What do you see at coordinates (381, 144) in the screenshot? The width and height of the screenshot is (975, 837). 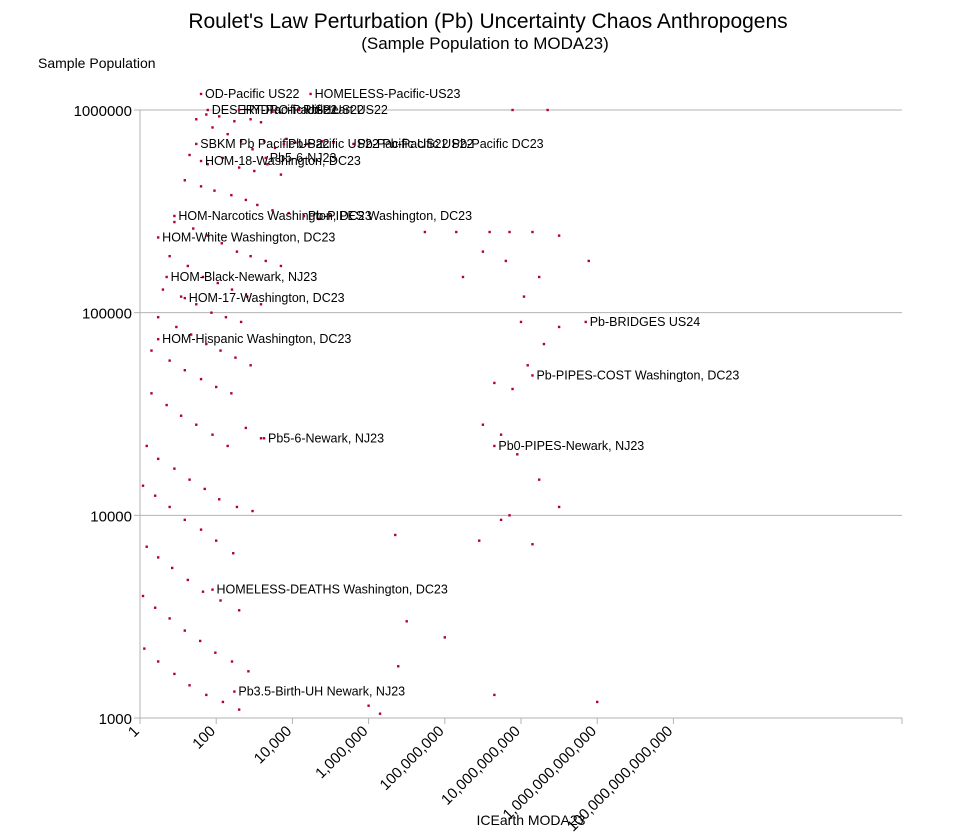 I see `annotation-label-6: Pb-Pacific US22 Pb-Pacific US22` at bounding box center [381, 144].